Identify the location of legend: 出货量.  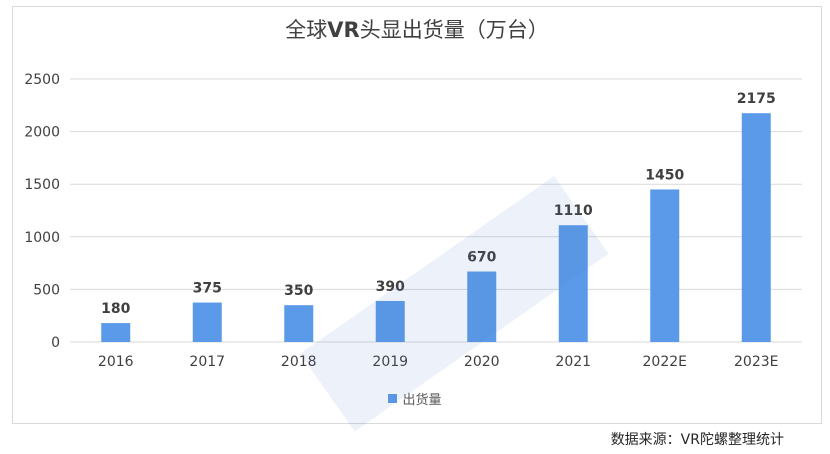
(415, 398).